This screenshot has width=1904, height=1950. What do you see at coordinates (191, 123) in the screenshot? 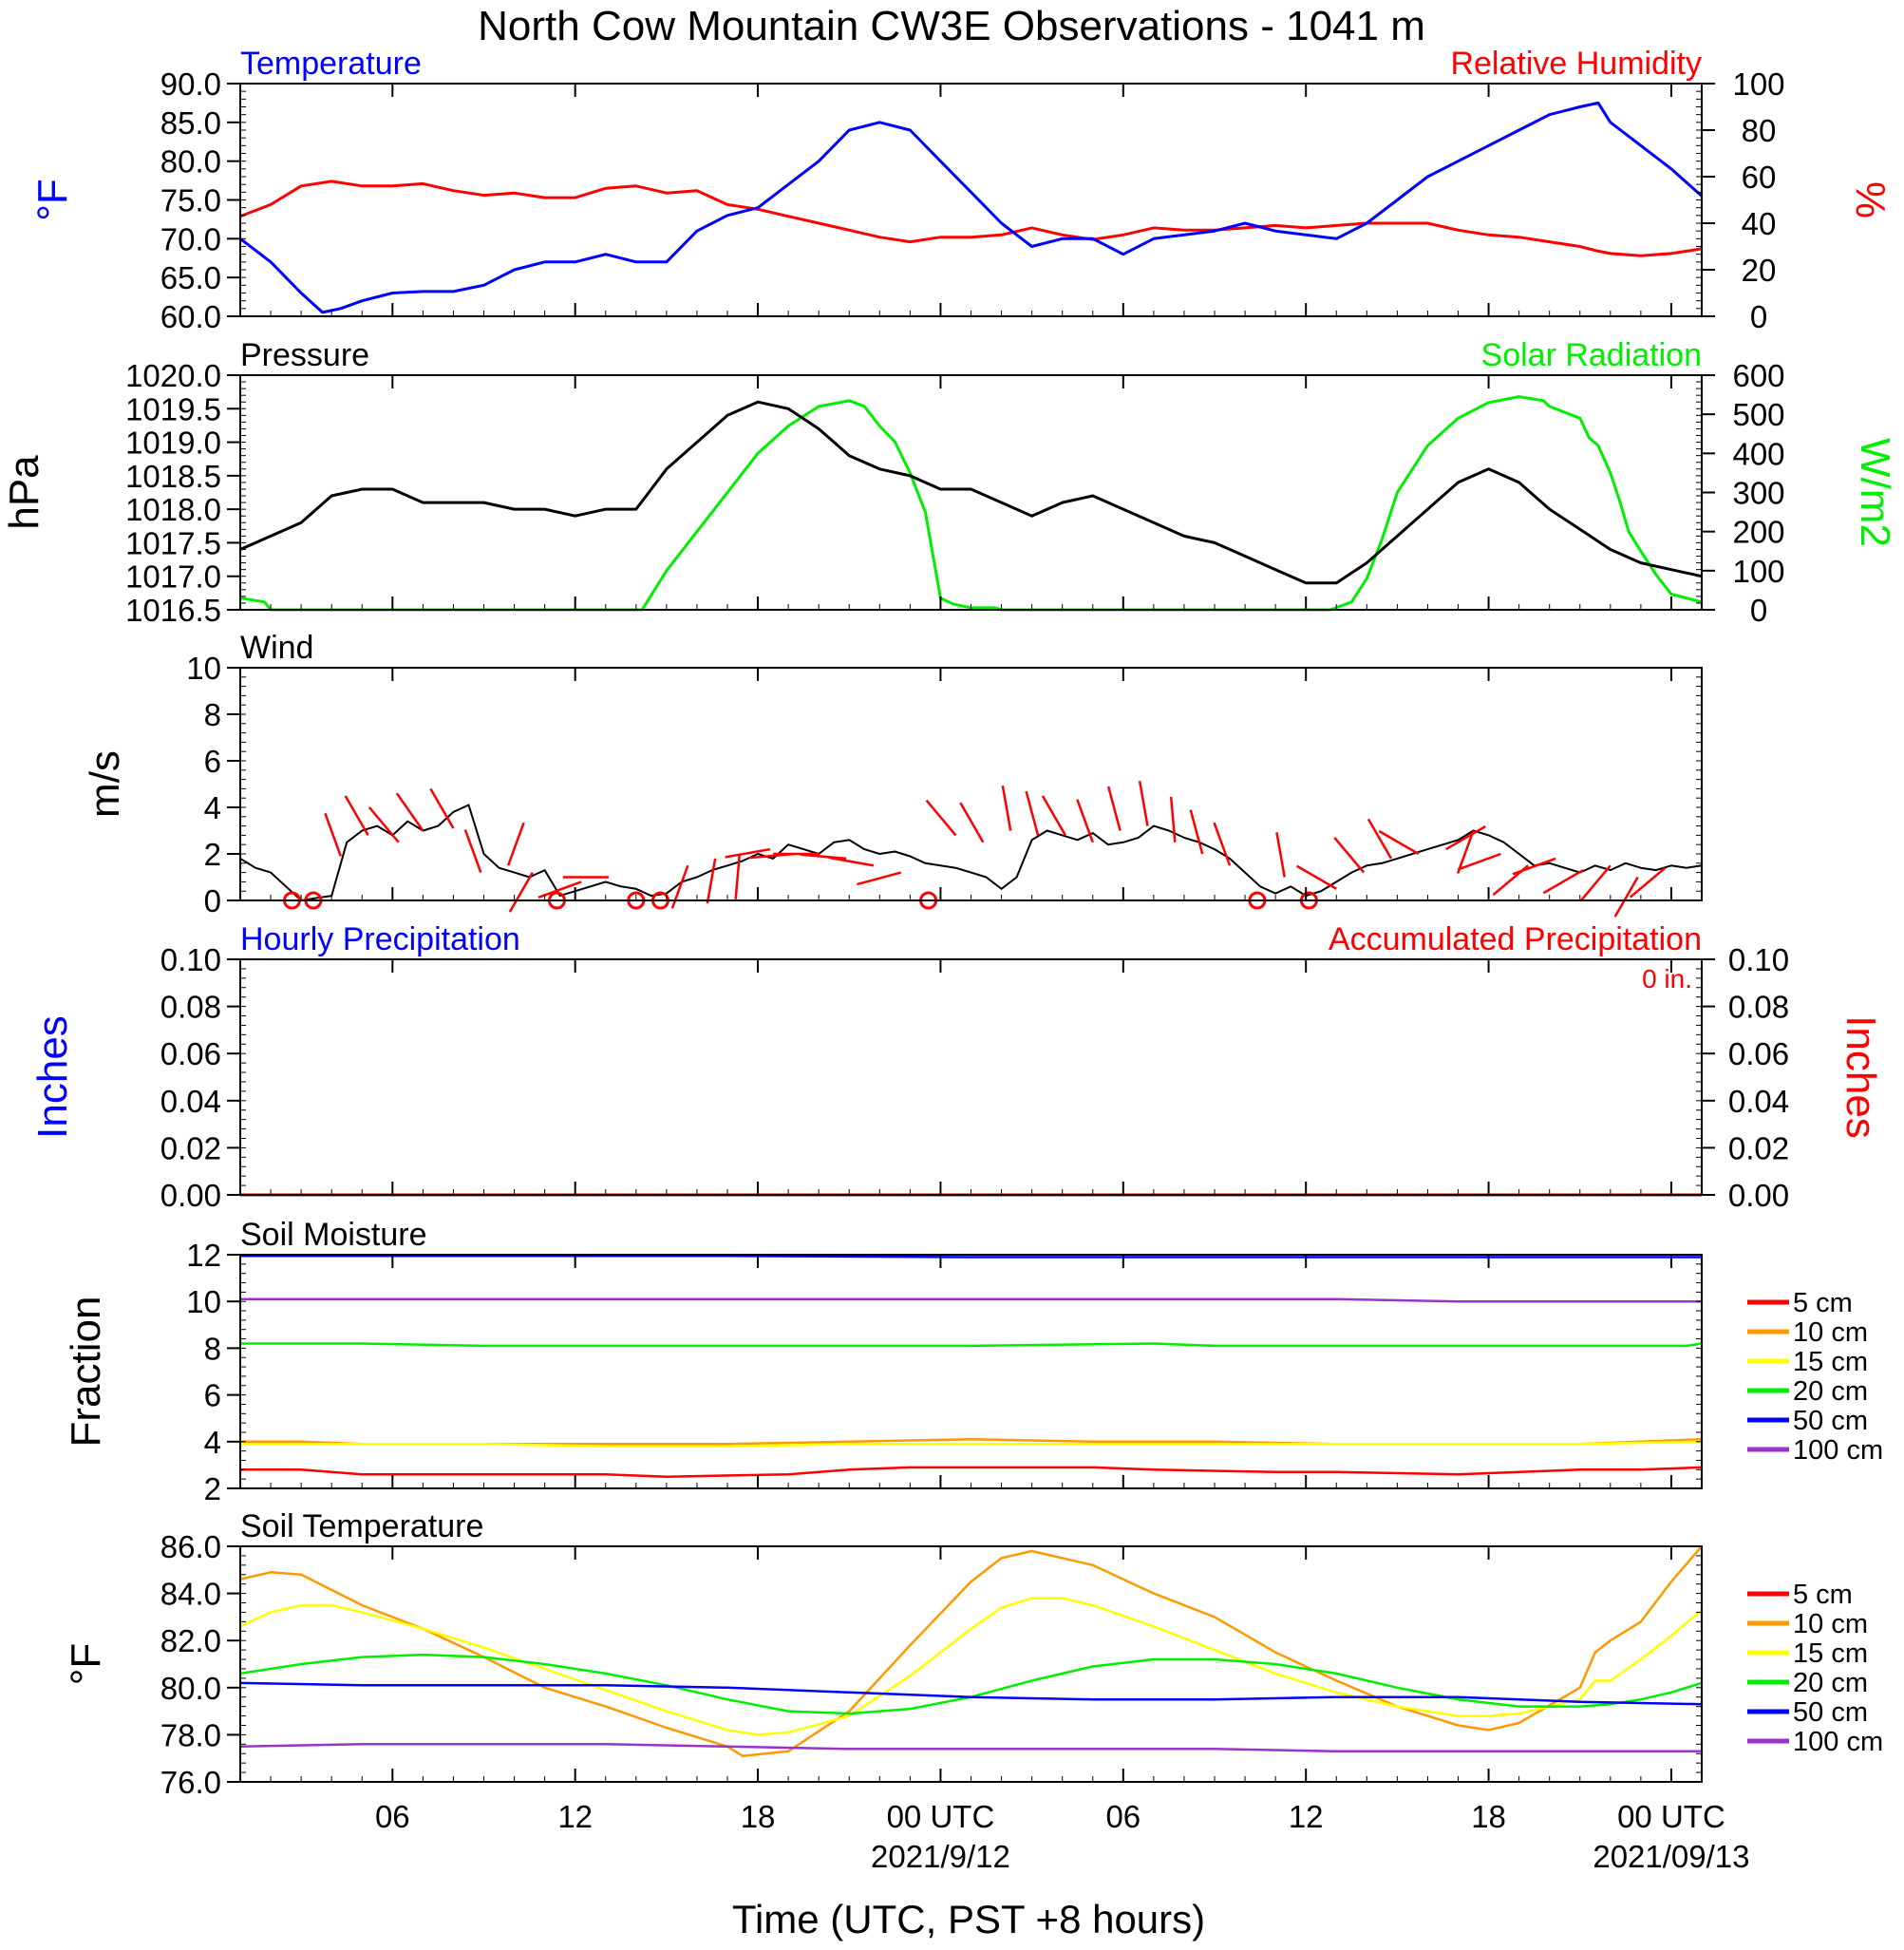
I see `y-tick-label-left: 85.0` at bounding box center [191, 123].